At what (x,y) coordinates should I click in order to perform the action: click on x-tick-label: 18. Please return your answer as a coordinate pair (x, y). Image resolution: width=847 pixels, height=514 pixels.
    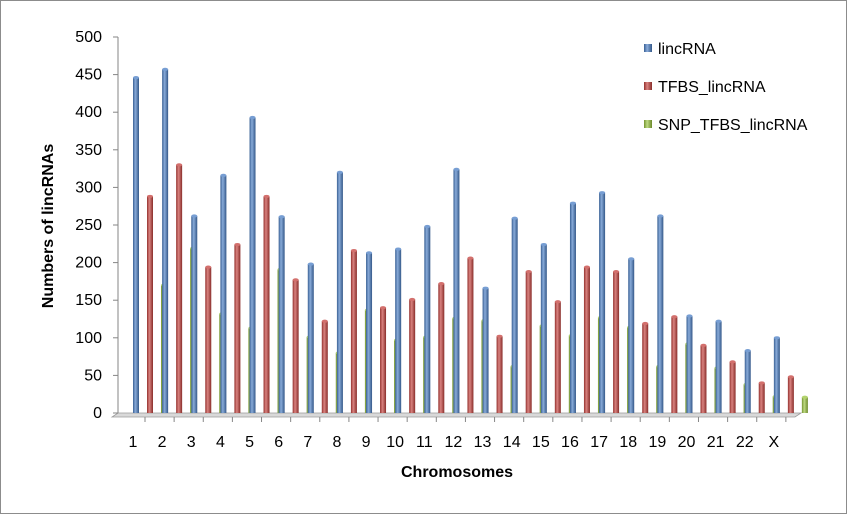
    Looking at the image, I should click on (628, 442).